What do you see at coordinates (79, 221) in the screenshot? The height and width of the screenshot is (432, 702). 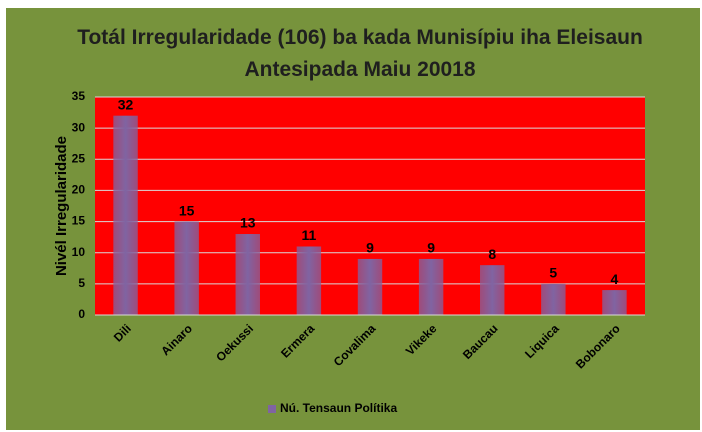 I see `y-tick-label: 15` at bounding box center [79, 221].